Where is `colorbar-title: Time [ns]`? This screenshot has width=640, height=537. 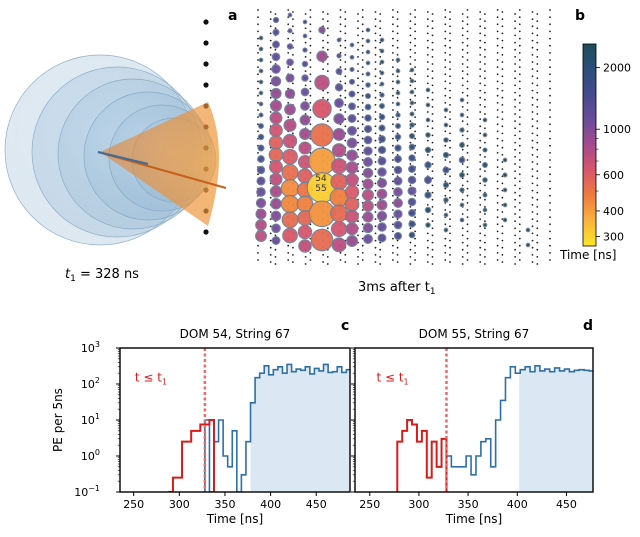 colorbar-title: Time [ns] is located at coordinates (587, 255).